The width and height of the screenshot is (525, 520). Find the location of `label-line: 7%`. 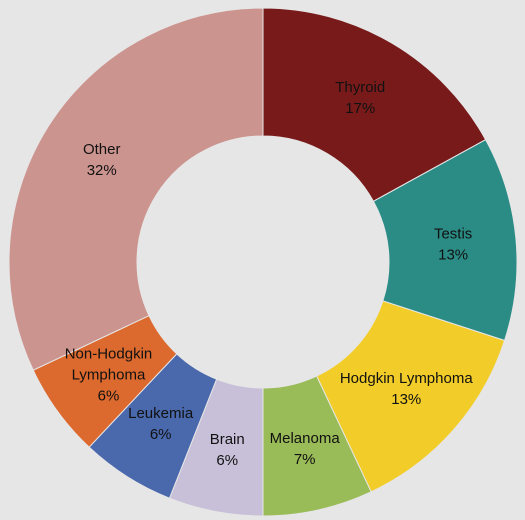

label-line: 7% is located at coordinates (305, 459).